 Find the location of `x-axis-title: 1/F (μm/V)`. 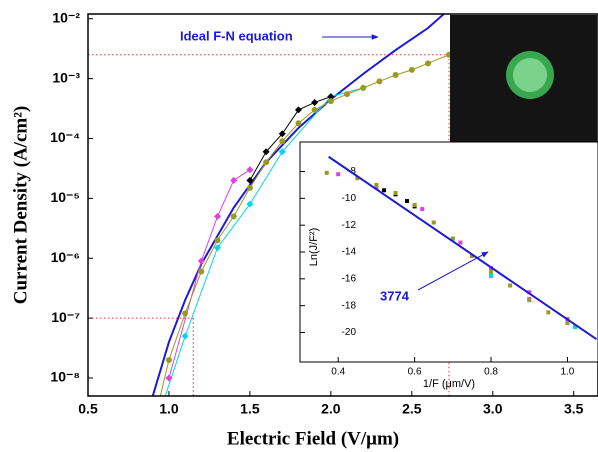

x-axis-title: 1/F (μm/V) is located at coordinates (449, 384).